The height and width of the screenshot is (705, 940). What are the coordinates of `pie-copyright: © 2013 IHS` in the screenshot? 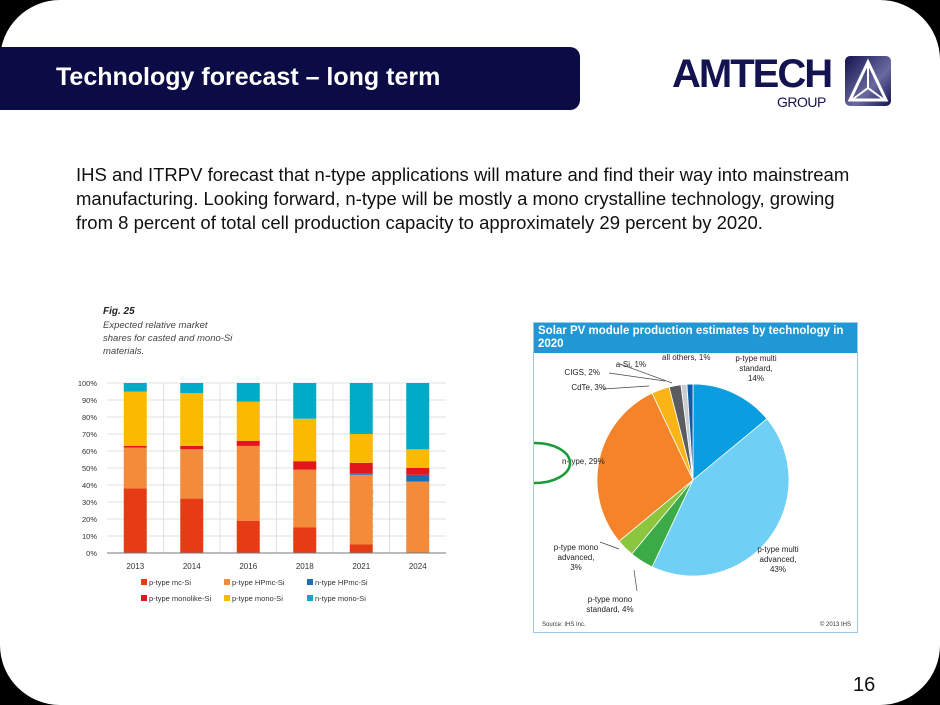 It's located at (835, 624).